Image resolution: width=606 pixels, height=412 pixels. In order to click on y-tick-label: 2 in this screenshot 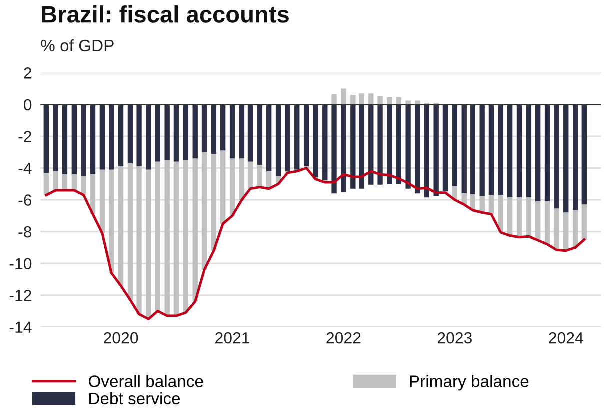, I will do `click(28, 73)`.